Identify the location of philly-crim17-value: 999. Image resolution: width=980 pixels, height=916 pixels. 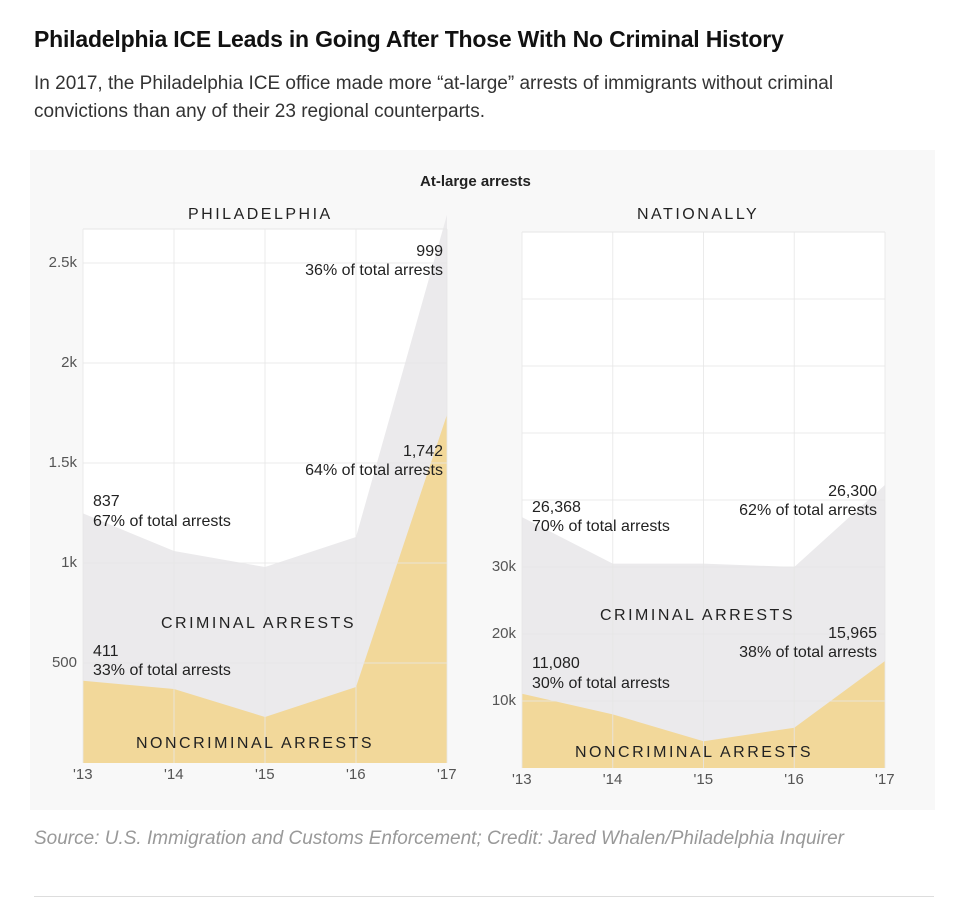
(429, 251).